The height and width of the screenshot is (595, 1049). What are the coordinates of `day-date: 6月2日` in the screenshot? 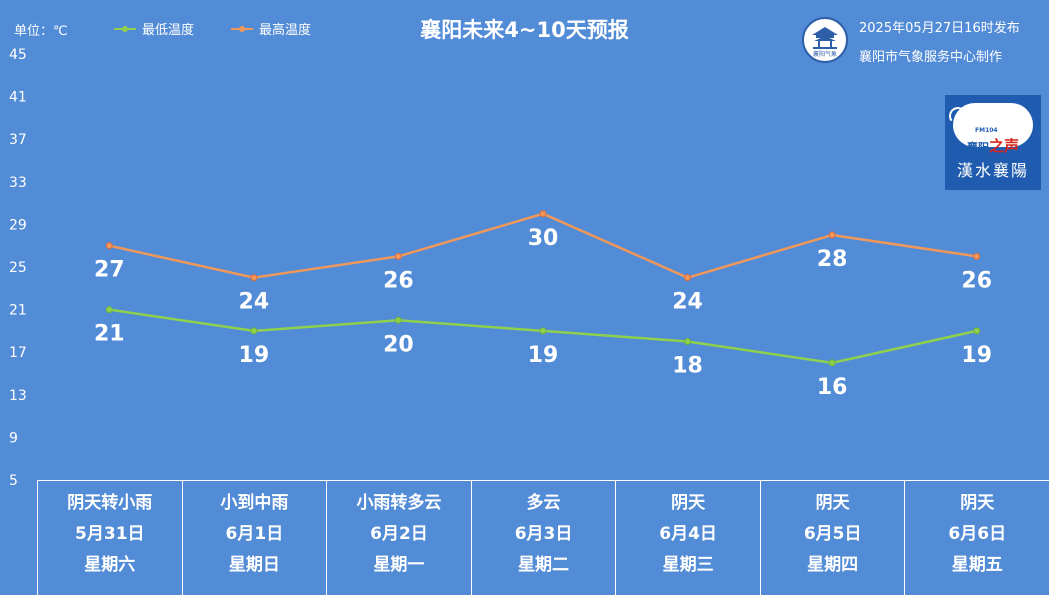 It's located at (399, 534).